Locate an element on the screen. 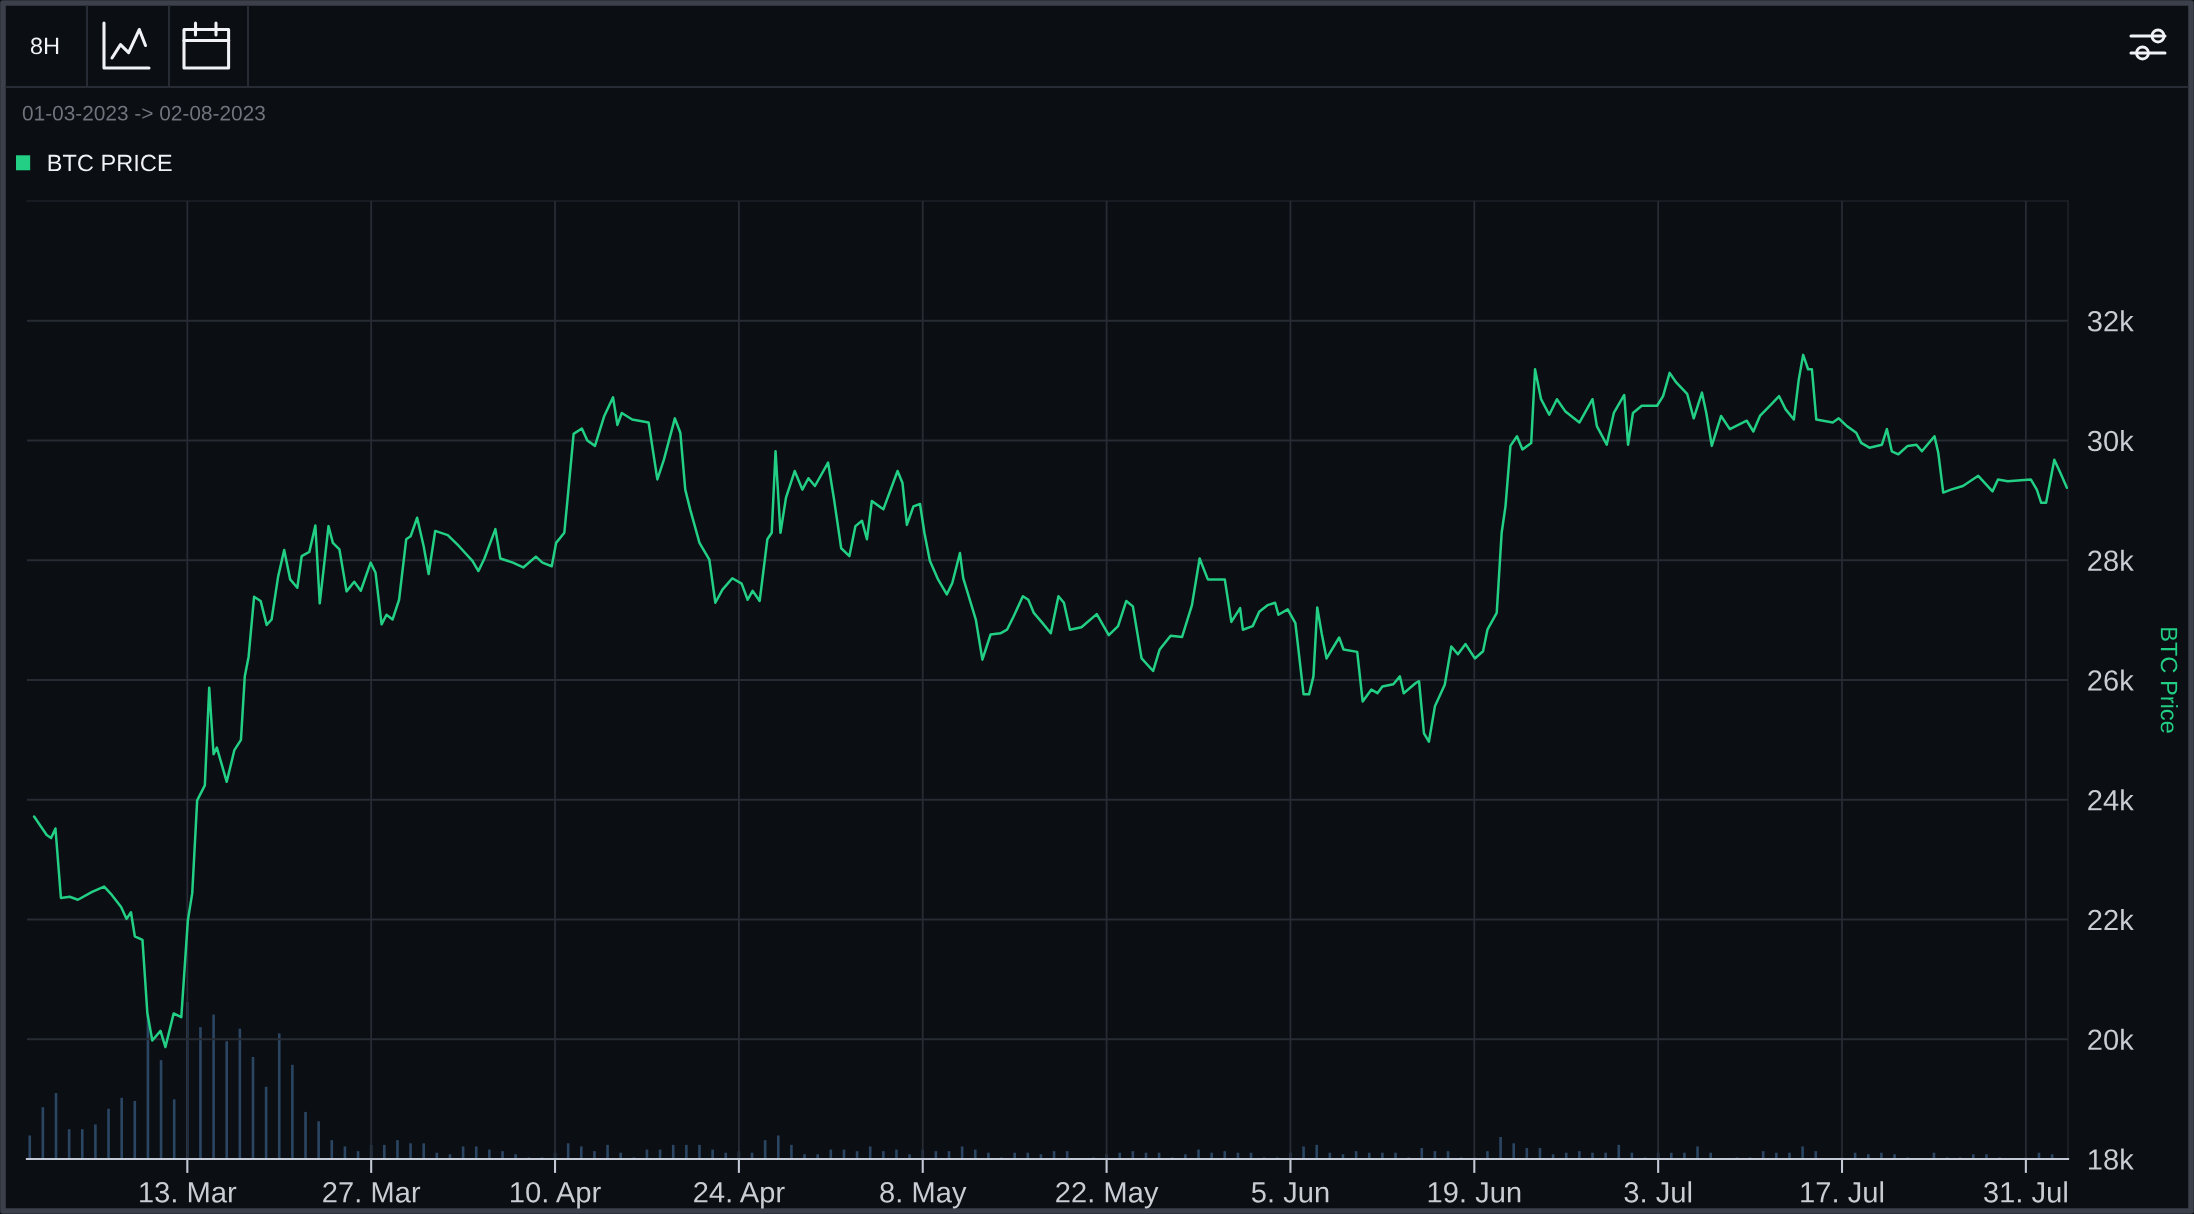 This screenshot has width=2194, height=1214. y-tick-label: 18k is located at coordinates (2111, 1159).